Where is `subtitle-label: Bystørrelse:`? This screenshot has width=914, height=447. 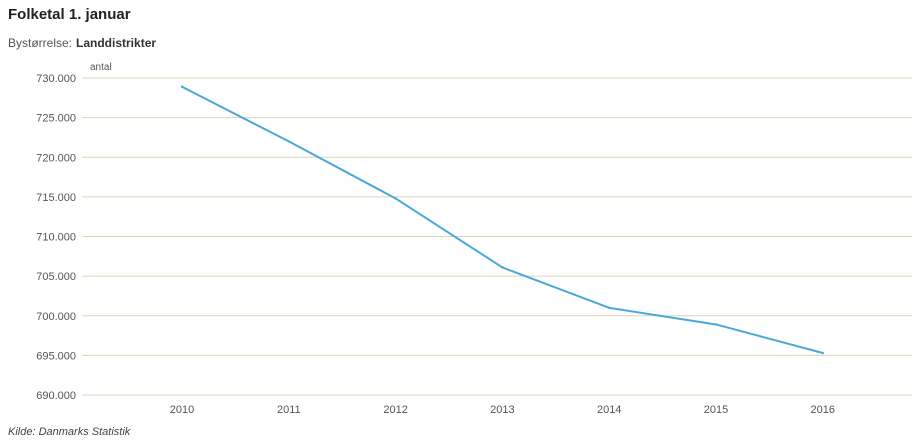
subtitle-label: Bystørrelse: is located at coordinates (40, 43).